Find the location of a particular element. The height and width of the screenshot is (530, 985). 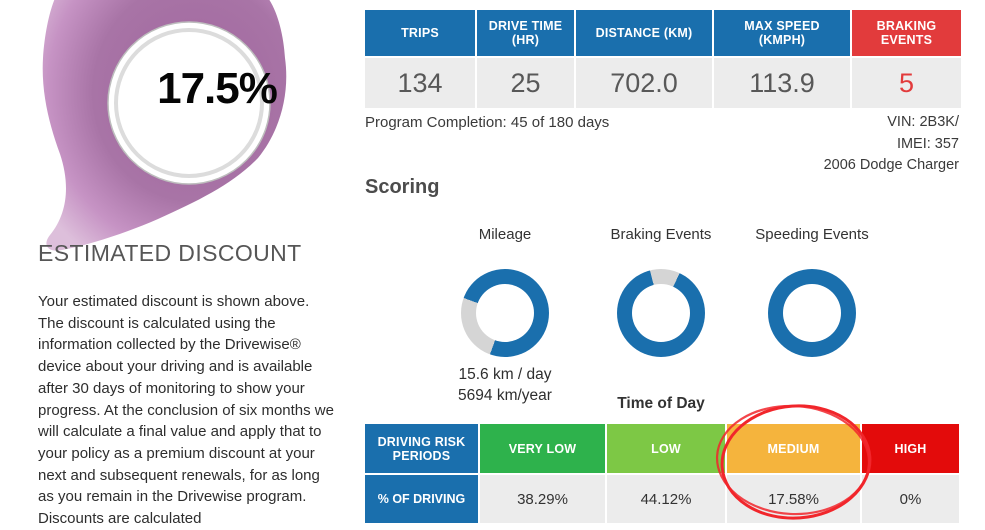

program-completion-text: Program Completion: 45 of 180 days is located at coordinates (487, 122).